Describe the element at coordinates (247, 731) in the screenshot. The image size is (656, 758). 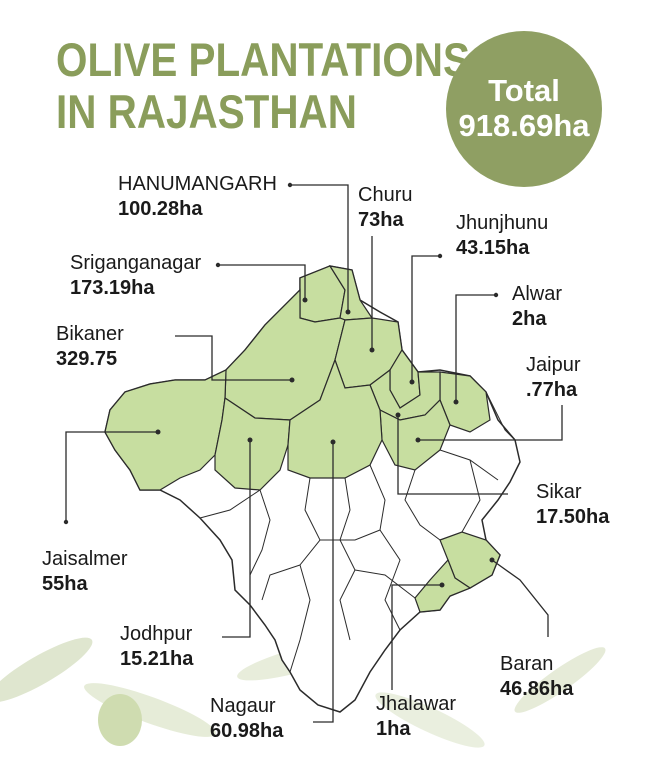
I see `district-value: 60.98ha` at that location.